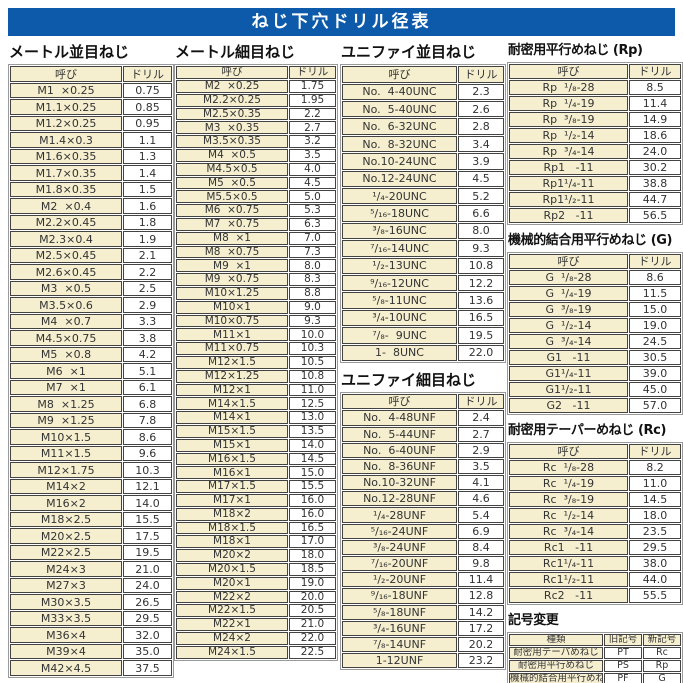 The image size is (683, 683). Describe the element at coordinates (232, 321) in the screenshot. I see `cell-name: M10×0.75` at that location.